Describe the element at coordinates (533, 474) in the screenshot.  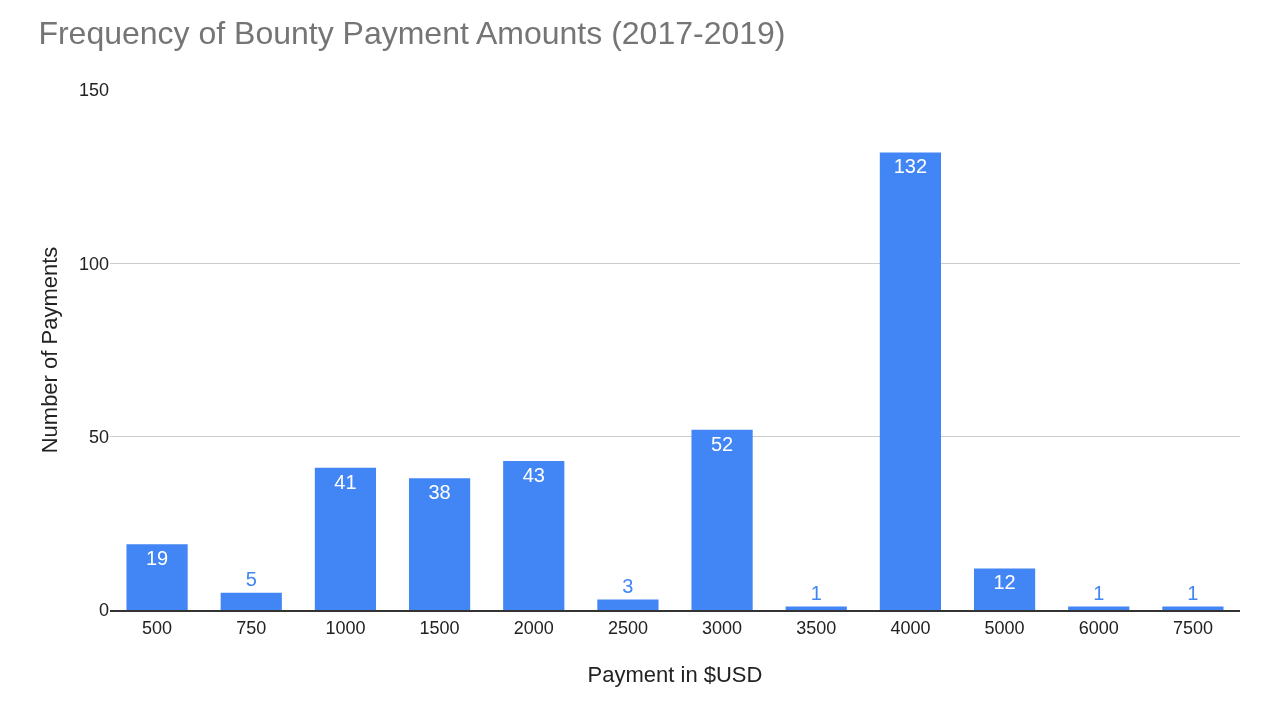
I see `data-label: 43` at that location.